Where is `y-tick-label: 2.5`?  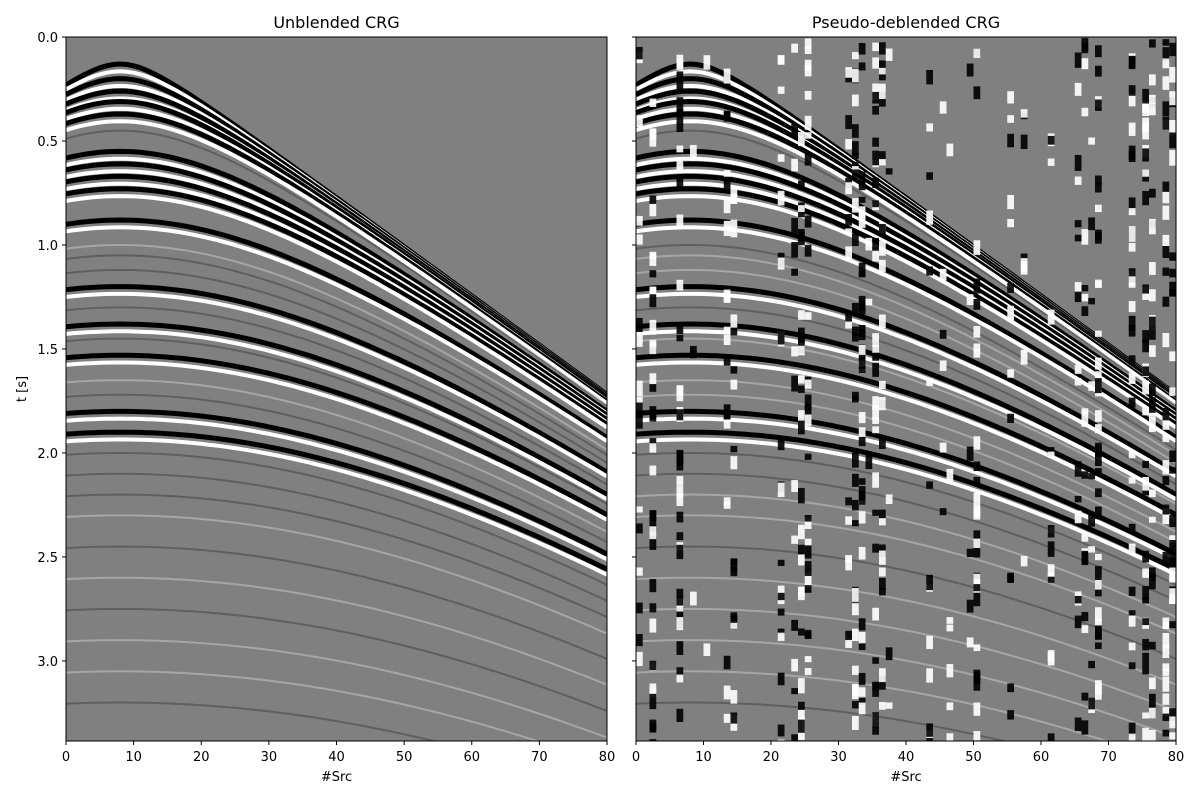
y-tick-label: 2.5 is located at coordinates (47, 558).